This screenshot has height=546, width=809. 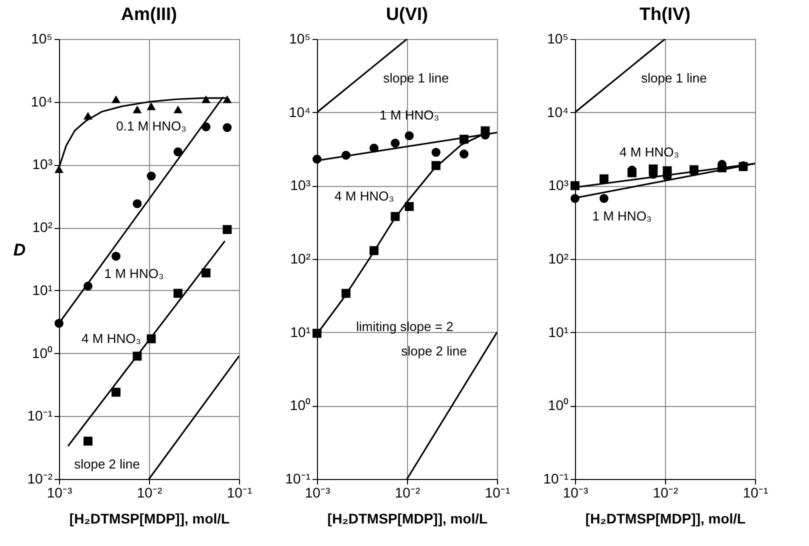 I want to click on y-tick-label: 10⁻², so click(x=40, y=478).